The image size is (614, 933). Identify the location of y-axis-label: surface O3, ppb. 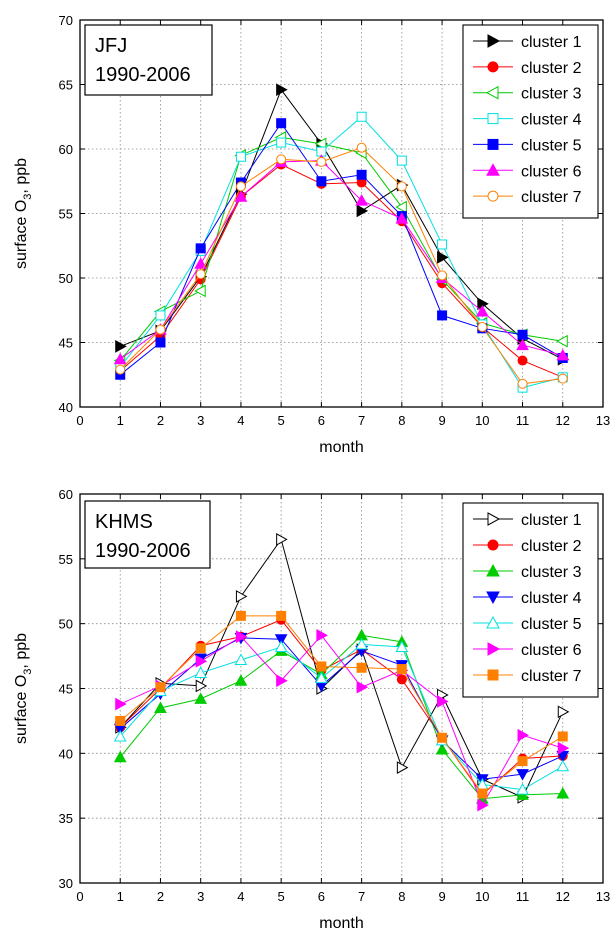
(23, 688).